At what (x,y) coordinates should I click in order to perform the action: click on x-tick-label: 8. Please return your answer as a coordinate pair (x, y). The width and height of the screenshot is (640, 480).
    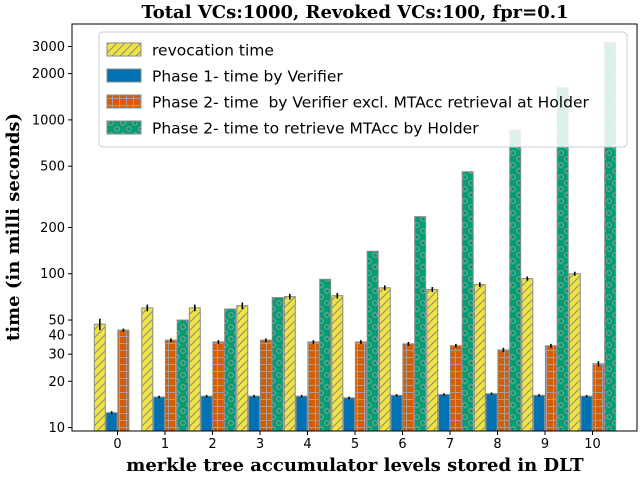
    Looking at the image, I should click on (497, 444).